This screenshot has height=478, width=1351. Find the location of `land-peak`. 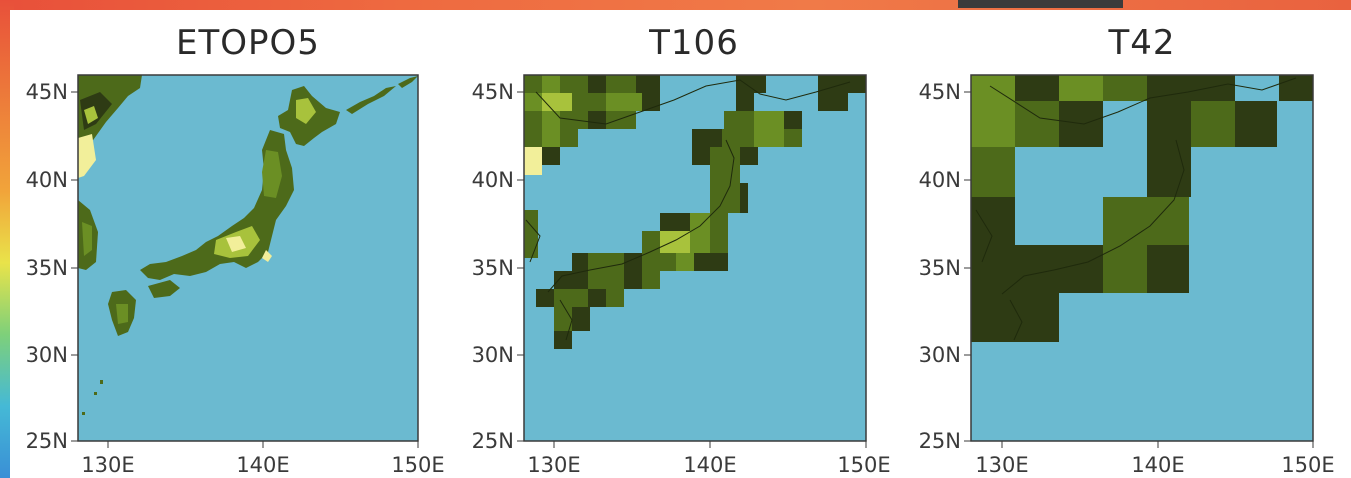

land-peak is located at coordinates (87, 156).